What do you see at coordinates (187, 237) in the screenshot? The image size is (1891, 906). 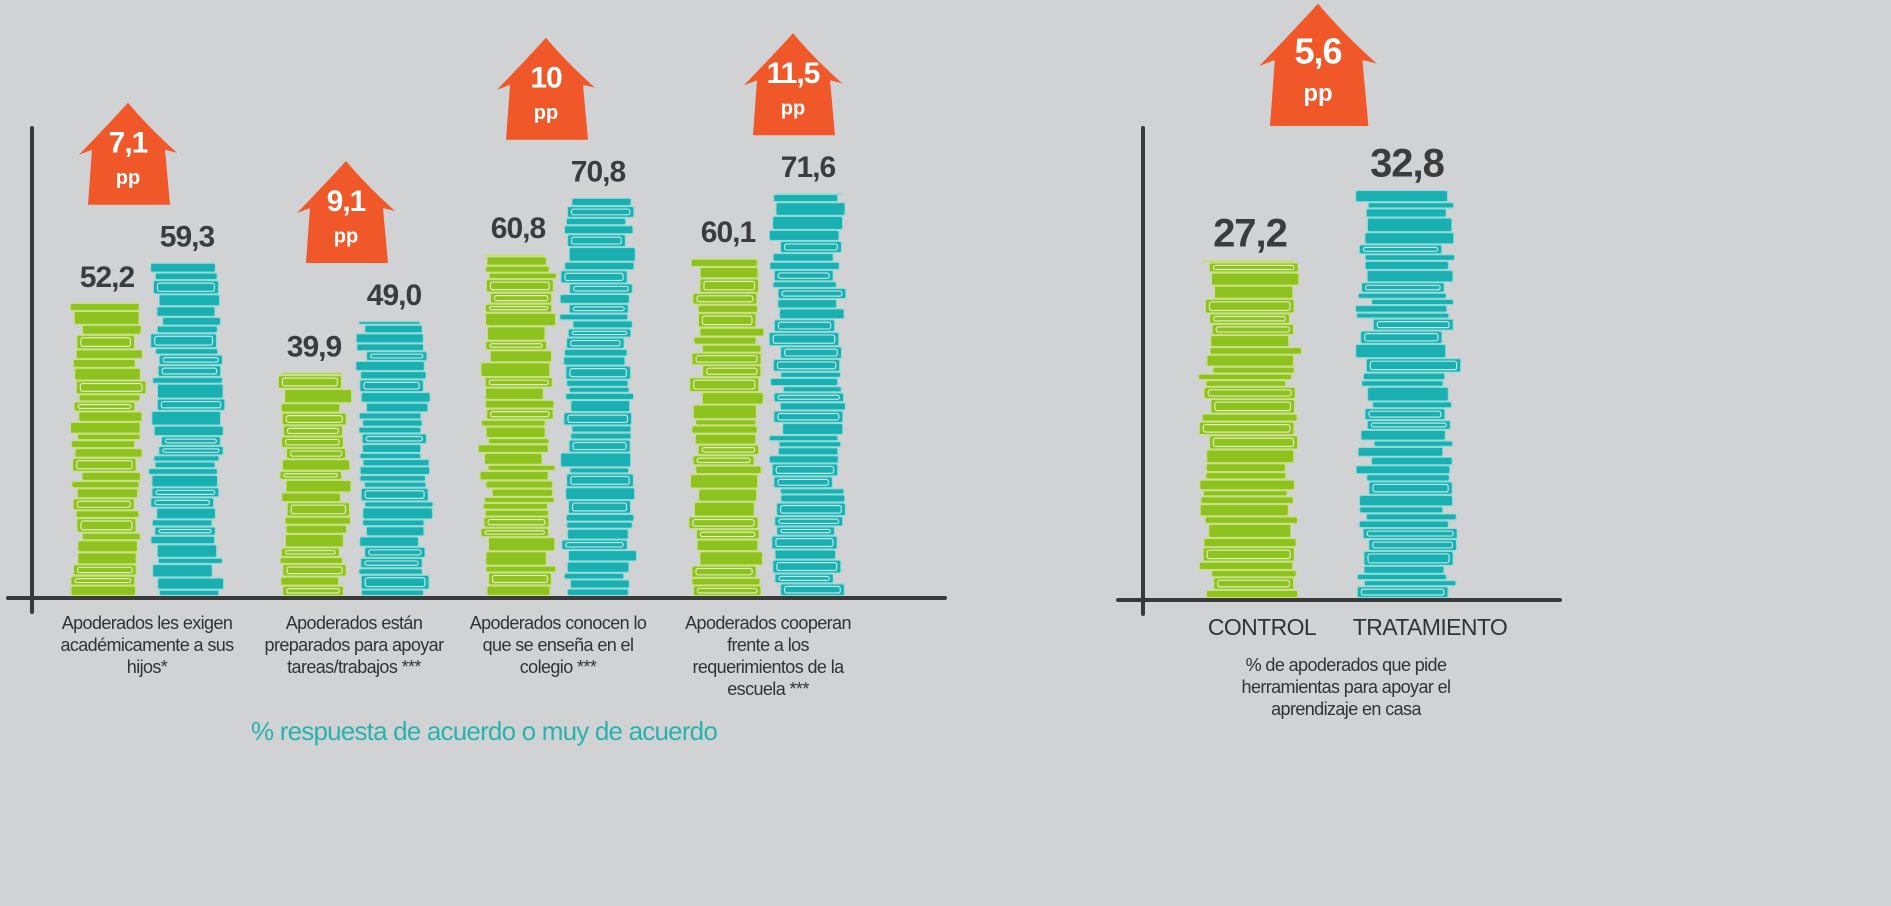 I see `value-label: 59,3` at bounding box center [187, 237].